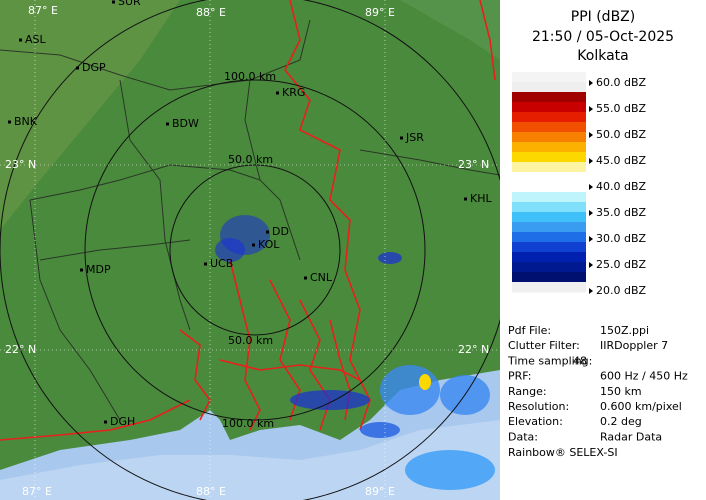 This screenshot has width=706, height=500. What do you see at coordinates (321, 277) in the screenshot?
I see `city-label: CNL` at bounding box center [321, 277].